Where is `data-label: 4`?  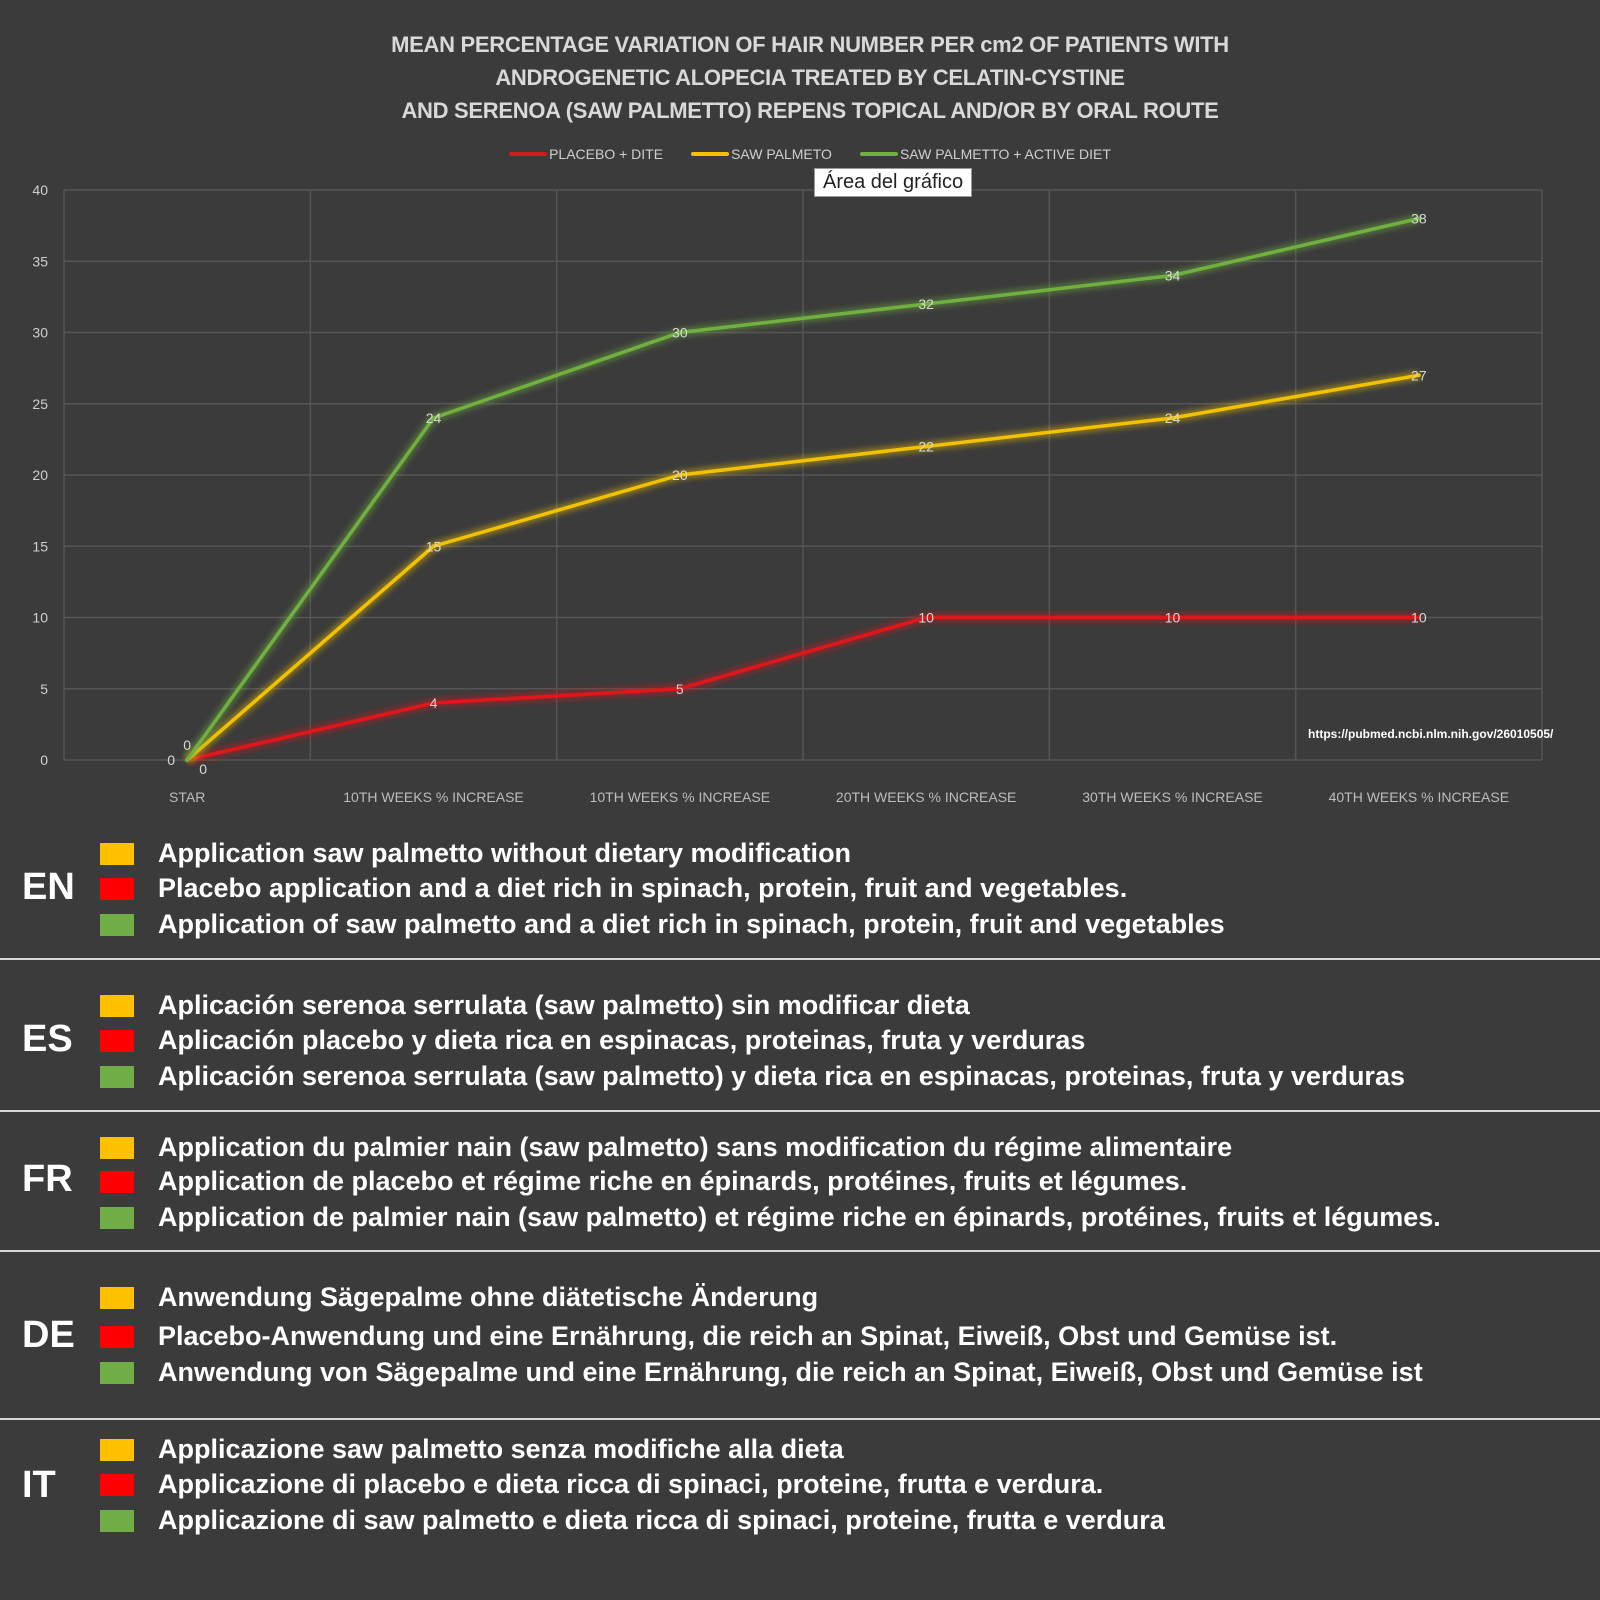
data-label: 4 is located at coordinates (434, 703).